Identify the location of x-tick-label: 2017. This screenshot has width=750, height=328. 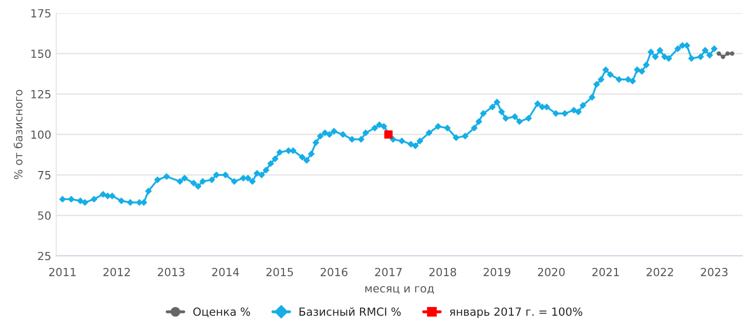
(388, 272).